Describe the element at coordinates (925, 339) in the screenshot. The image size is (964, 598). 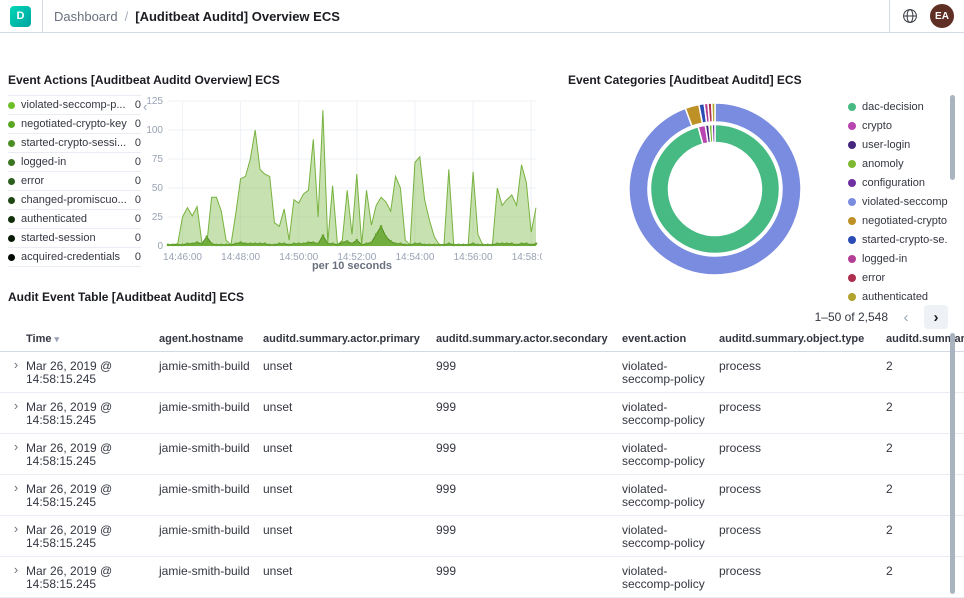
I see `column-header-summary: auditd.summary` at that location.